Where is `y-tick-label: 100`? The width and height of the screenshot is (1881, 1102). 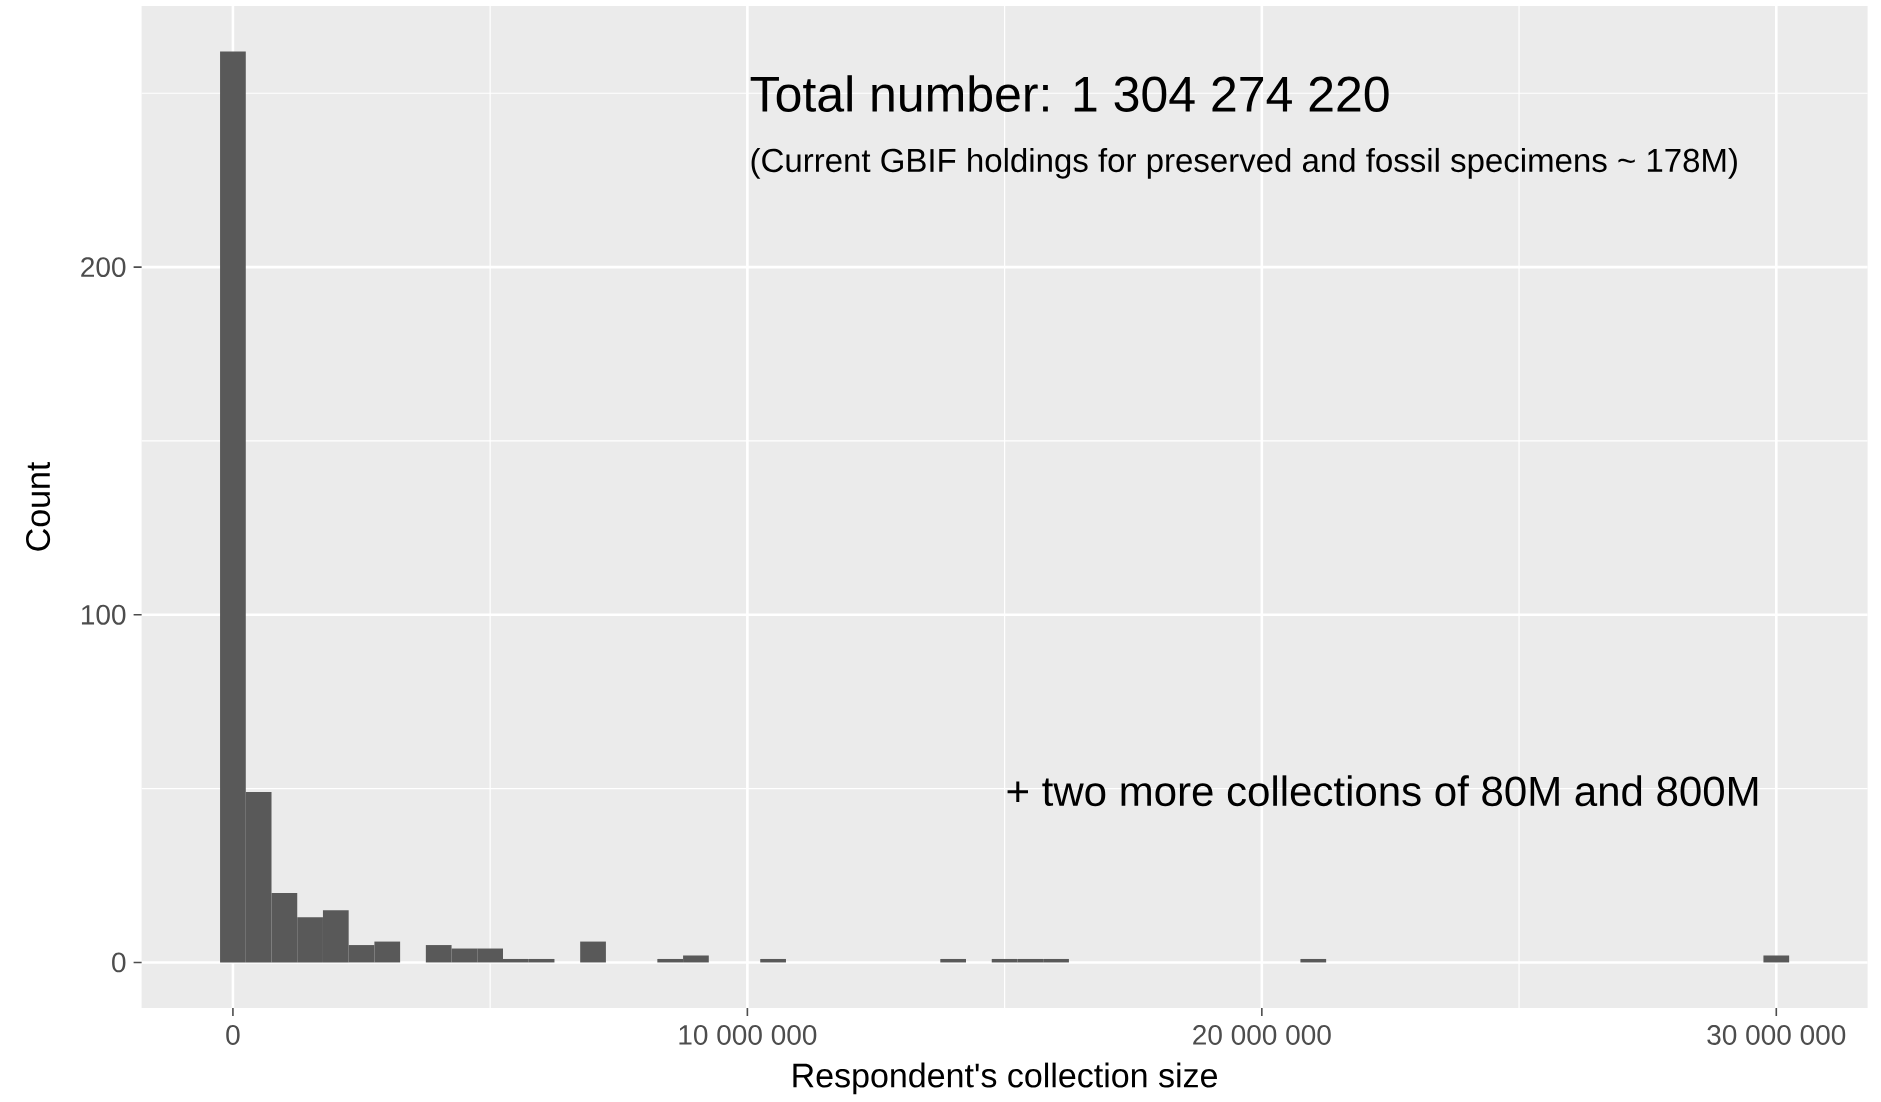
y-tick-label: 100 is located at coordinates (103, 614).